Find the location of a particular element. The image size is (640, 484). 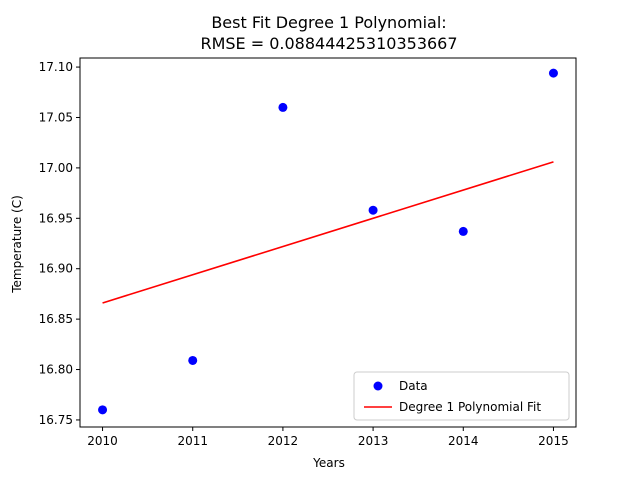

y-tick-label: 17.00 is located at coordinates (56, 168).